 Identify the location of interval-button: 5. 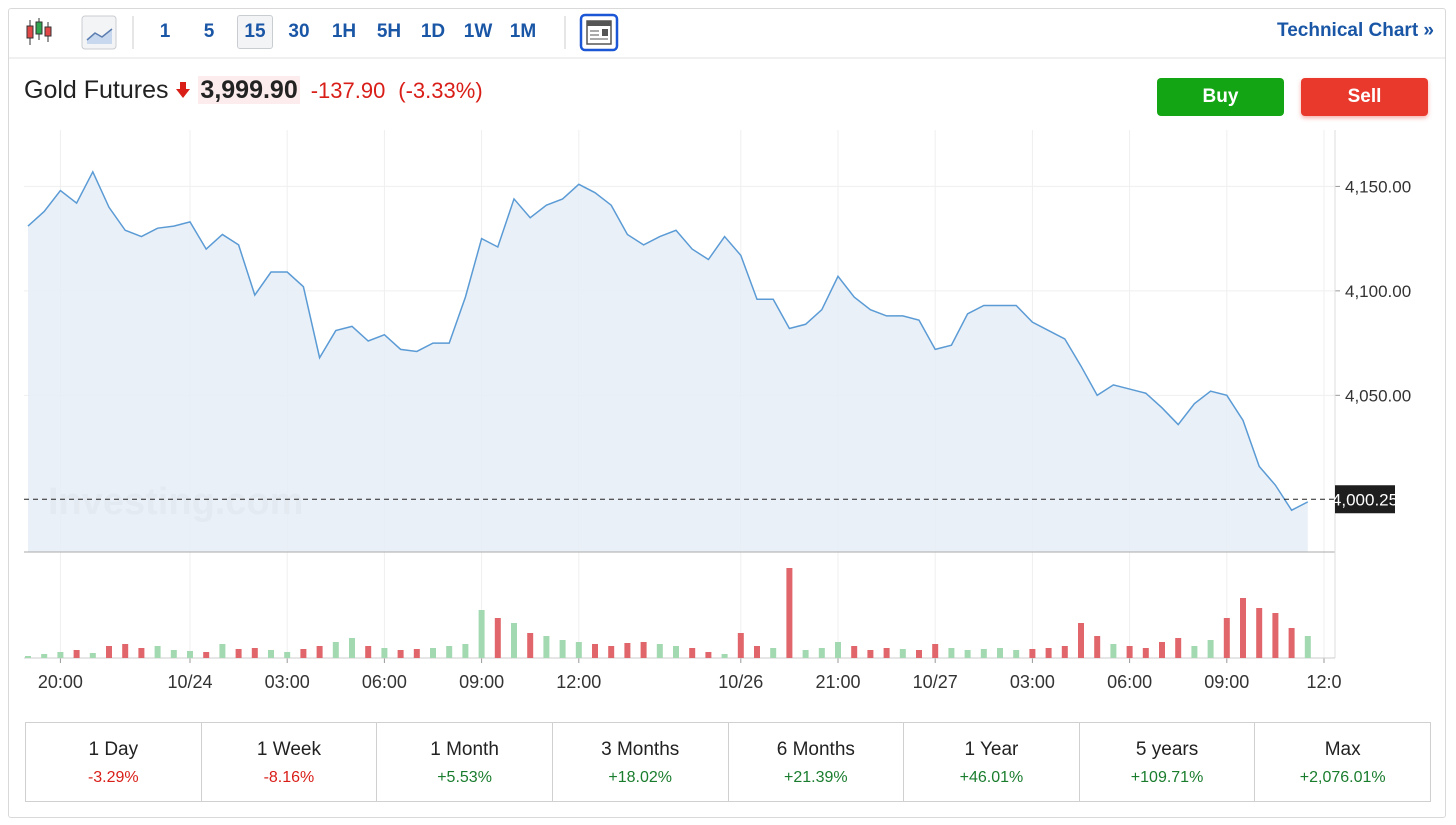
(209, 31).